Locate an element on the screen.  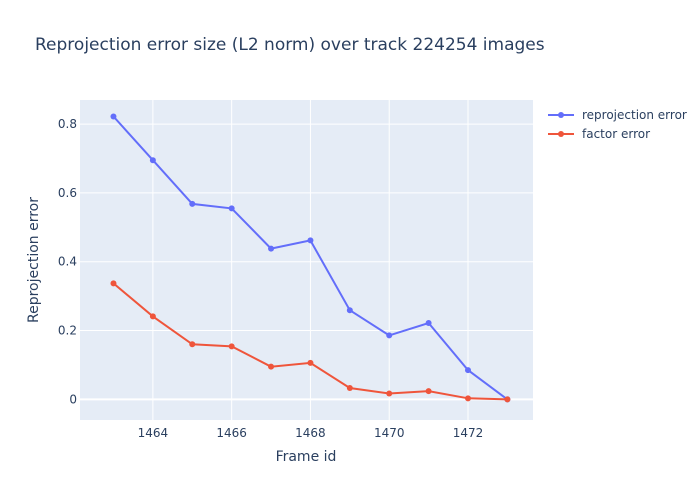
x-tick-label: 1468 is located at coordinates (310, 433).